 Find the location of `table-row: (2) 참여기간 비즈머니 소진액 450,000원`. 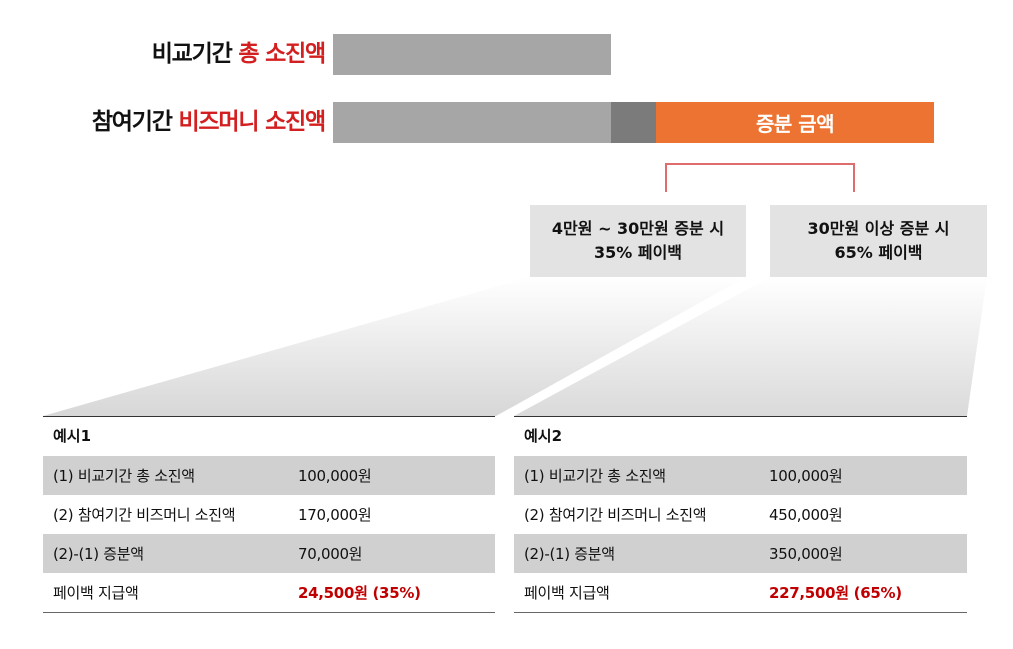

table-row: (2) 참여기간 비즈머니 소진액 450,000원 is located at coordinates (740, 514).